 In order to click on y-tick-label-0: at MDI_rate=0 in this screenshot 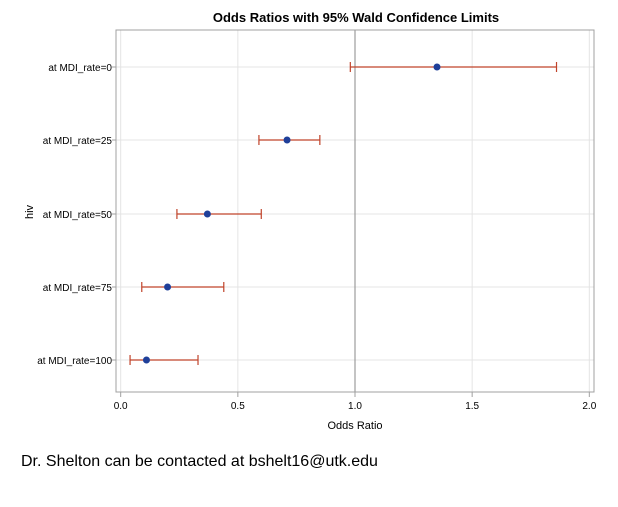, I will do `click(80, 68)`.